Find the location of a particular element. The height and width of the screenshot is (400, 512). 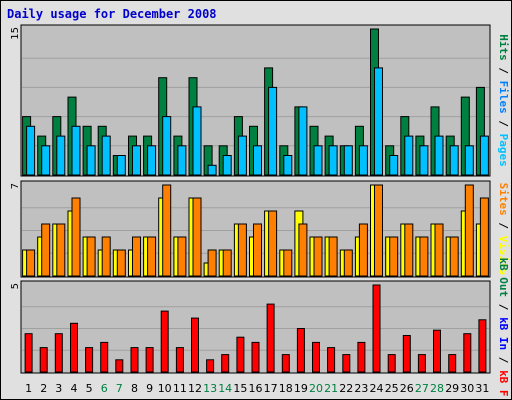

legend-sites: Sites is located at coordinates (503, 199).